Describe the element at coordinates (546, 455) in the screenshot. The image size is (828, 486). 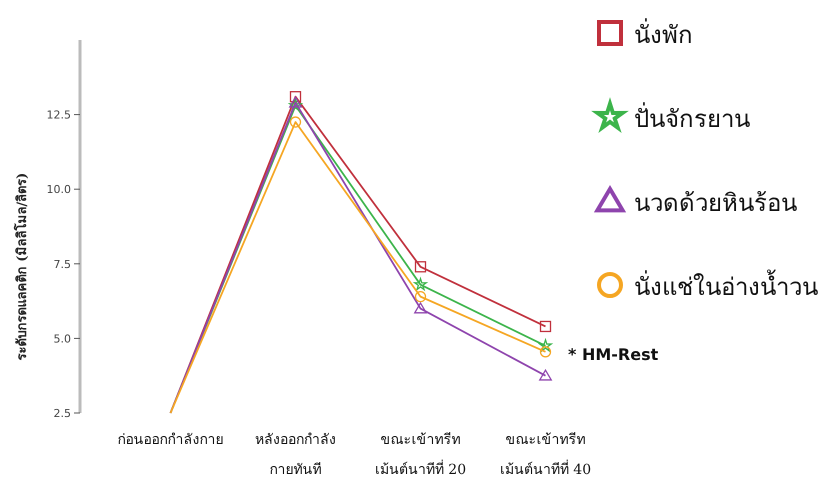
I see `x-tick-label: ขณะเข้าทรีท เม้นต์นาทีที่ 40` at that location.